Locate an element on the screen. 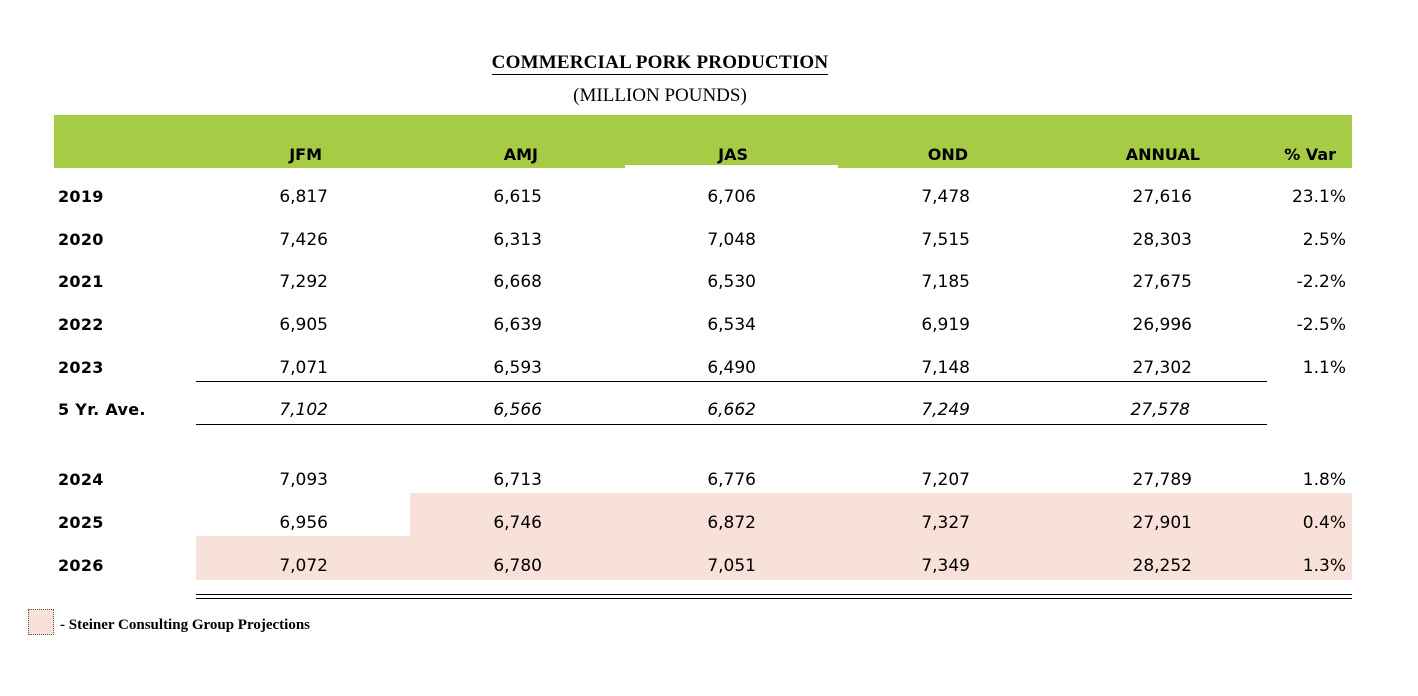 The width and height of the screenshot is (1418, 696). header-band is located at coordinates (703, 141).